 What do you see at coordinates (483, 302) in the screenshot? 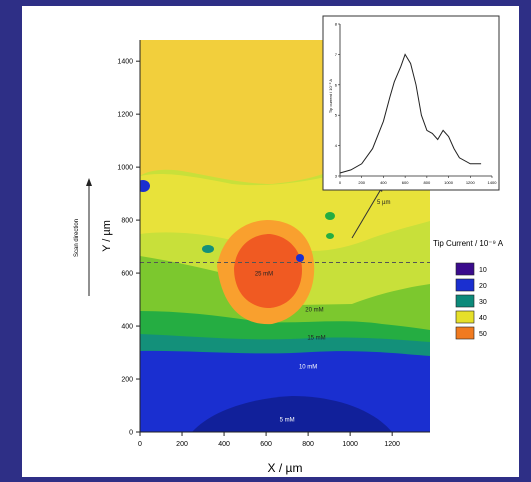
I see `colorbar-label: 30` at bounding box center [483, 302].